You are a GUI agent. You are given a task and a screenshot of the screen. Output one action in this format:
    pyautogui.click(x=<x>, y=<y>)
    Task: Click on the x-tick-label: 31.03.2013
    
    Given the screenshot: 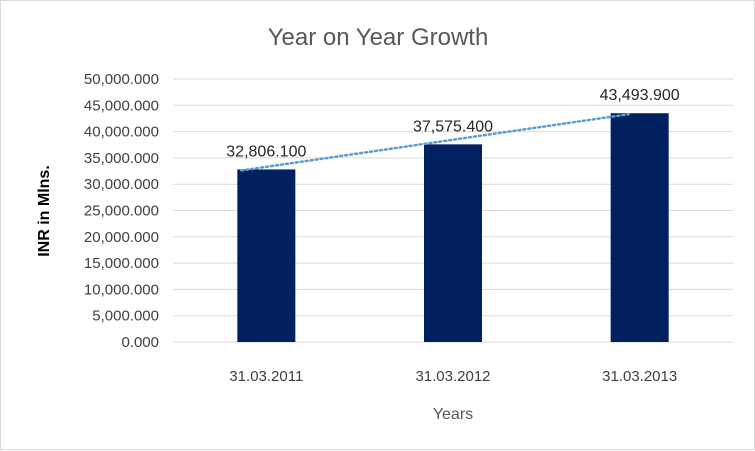 What is the action you would take?
    pyautogui.click(x=639, y=376)
    